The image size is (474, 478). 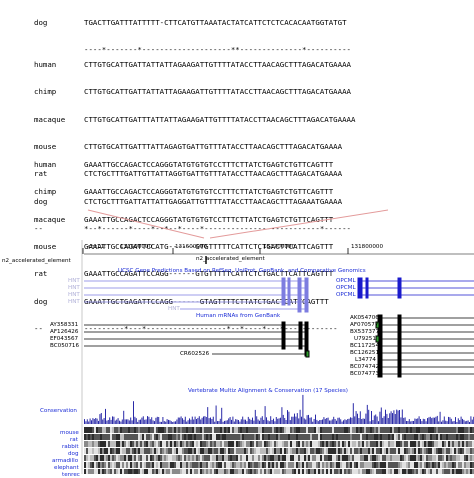 I want to click on right-mrnas, so click(x=424, y=346).